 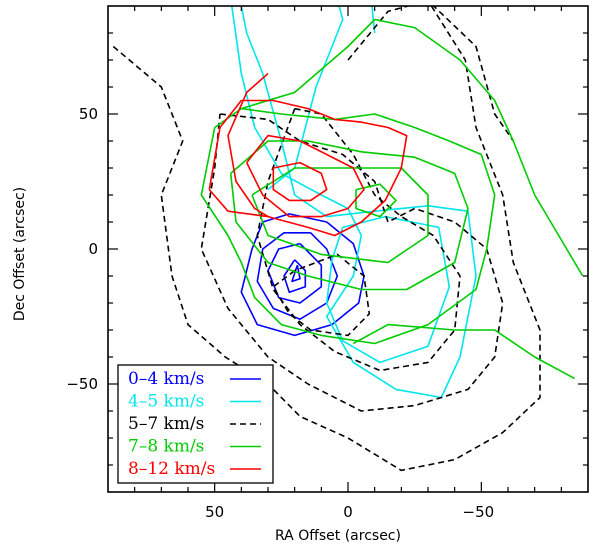 I want to click on legend-box, so click(x=195, y=424).